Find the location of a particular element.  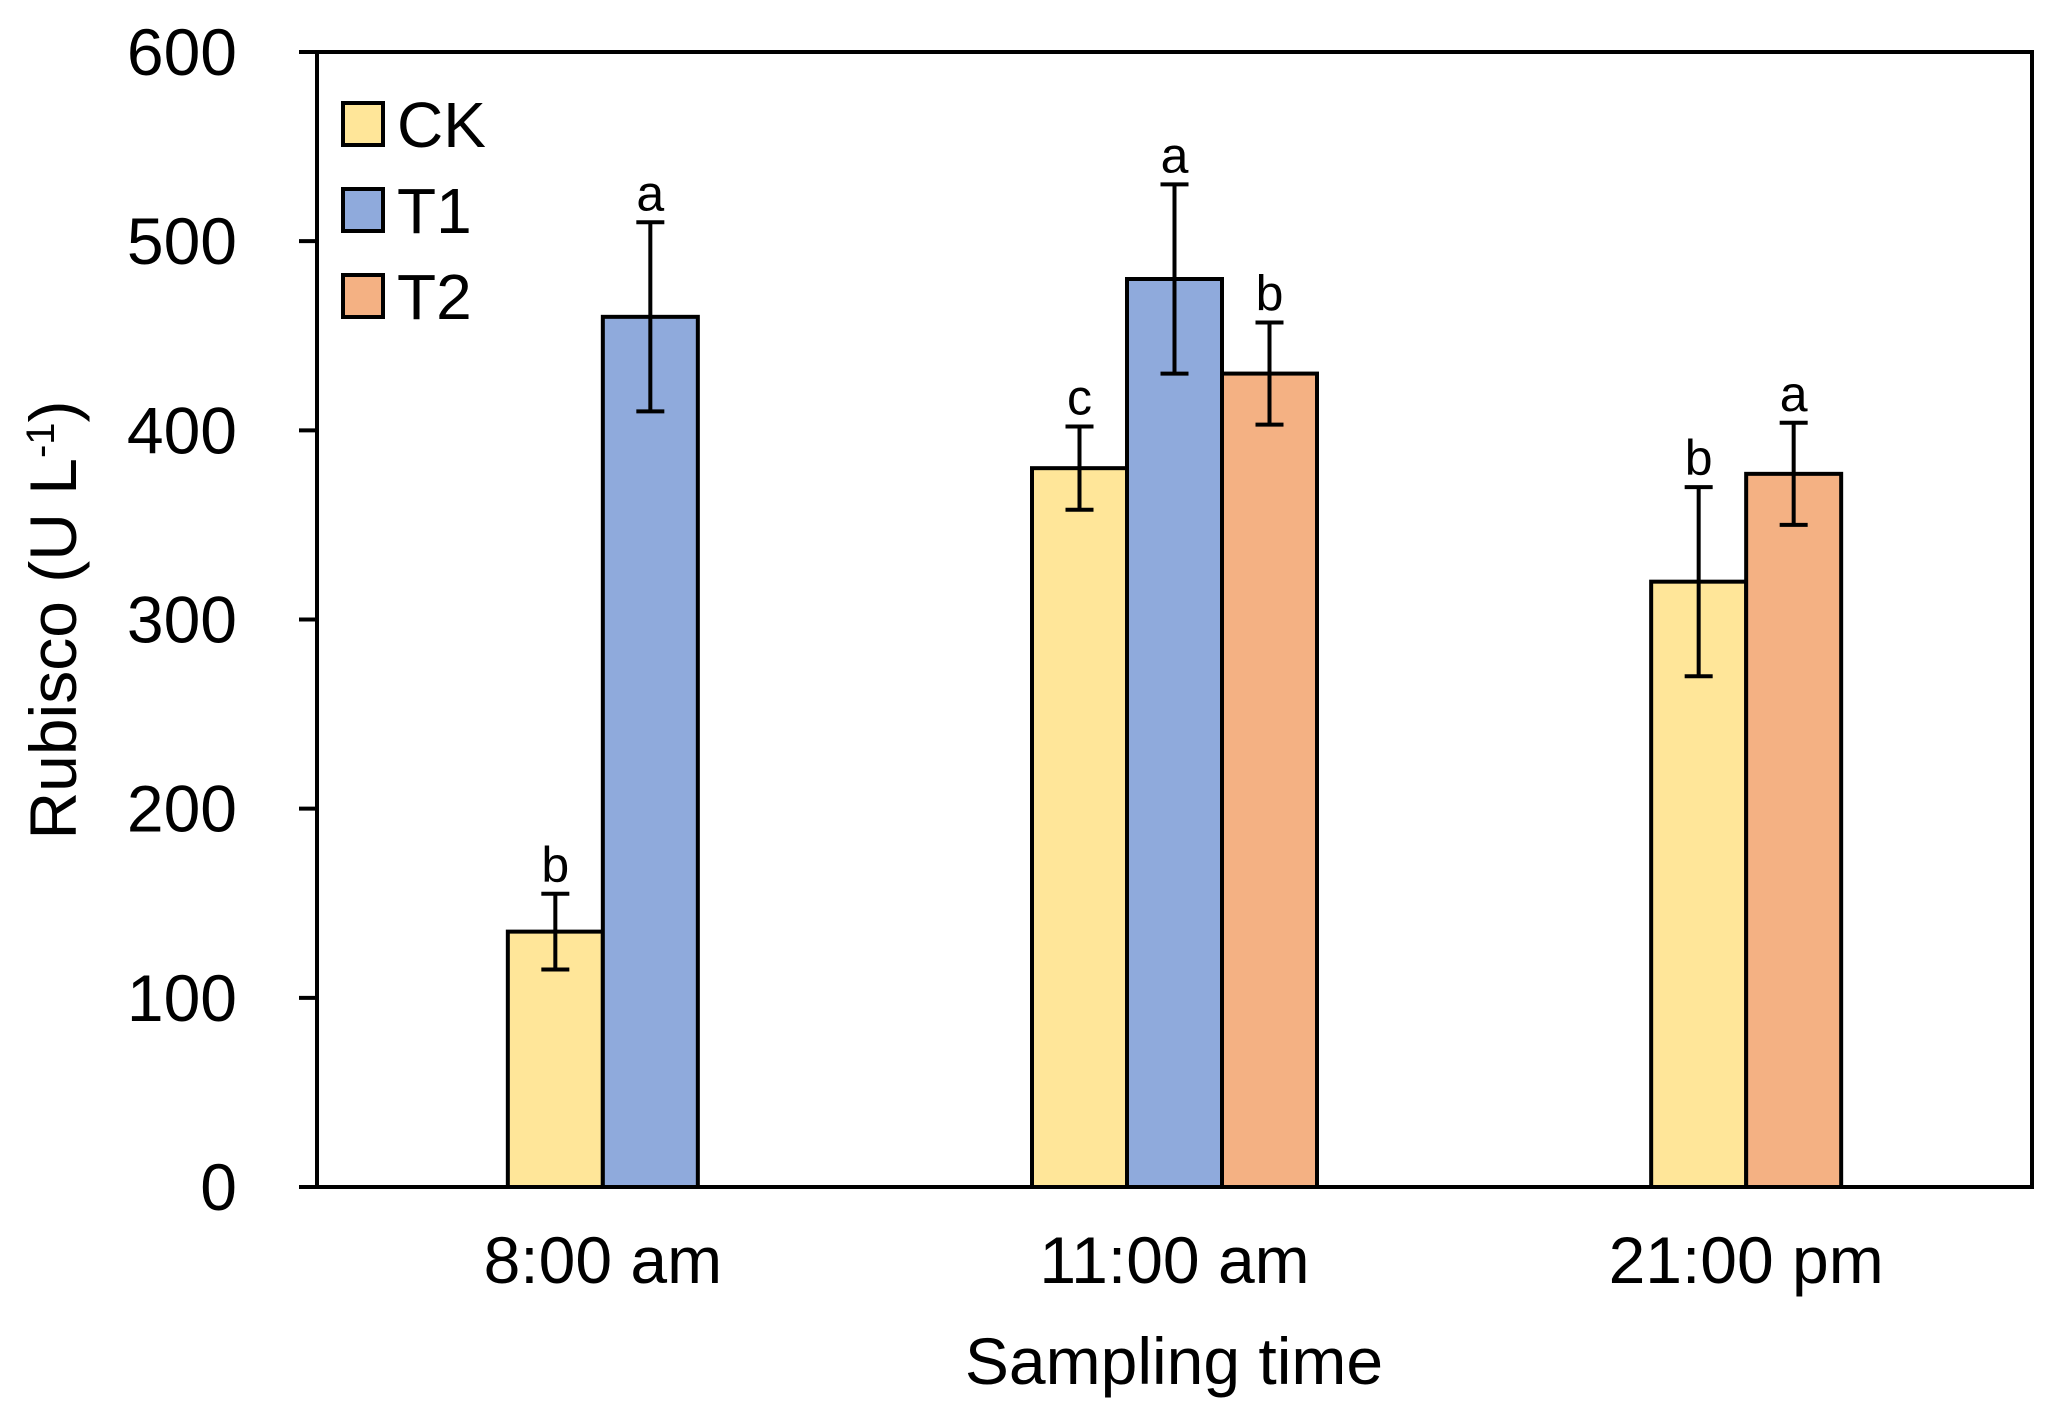

legend-label-t2: T2 is located at coordinates (434, 297).